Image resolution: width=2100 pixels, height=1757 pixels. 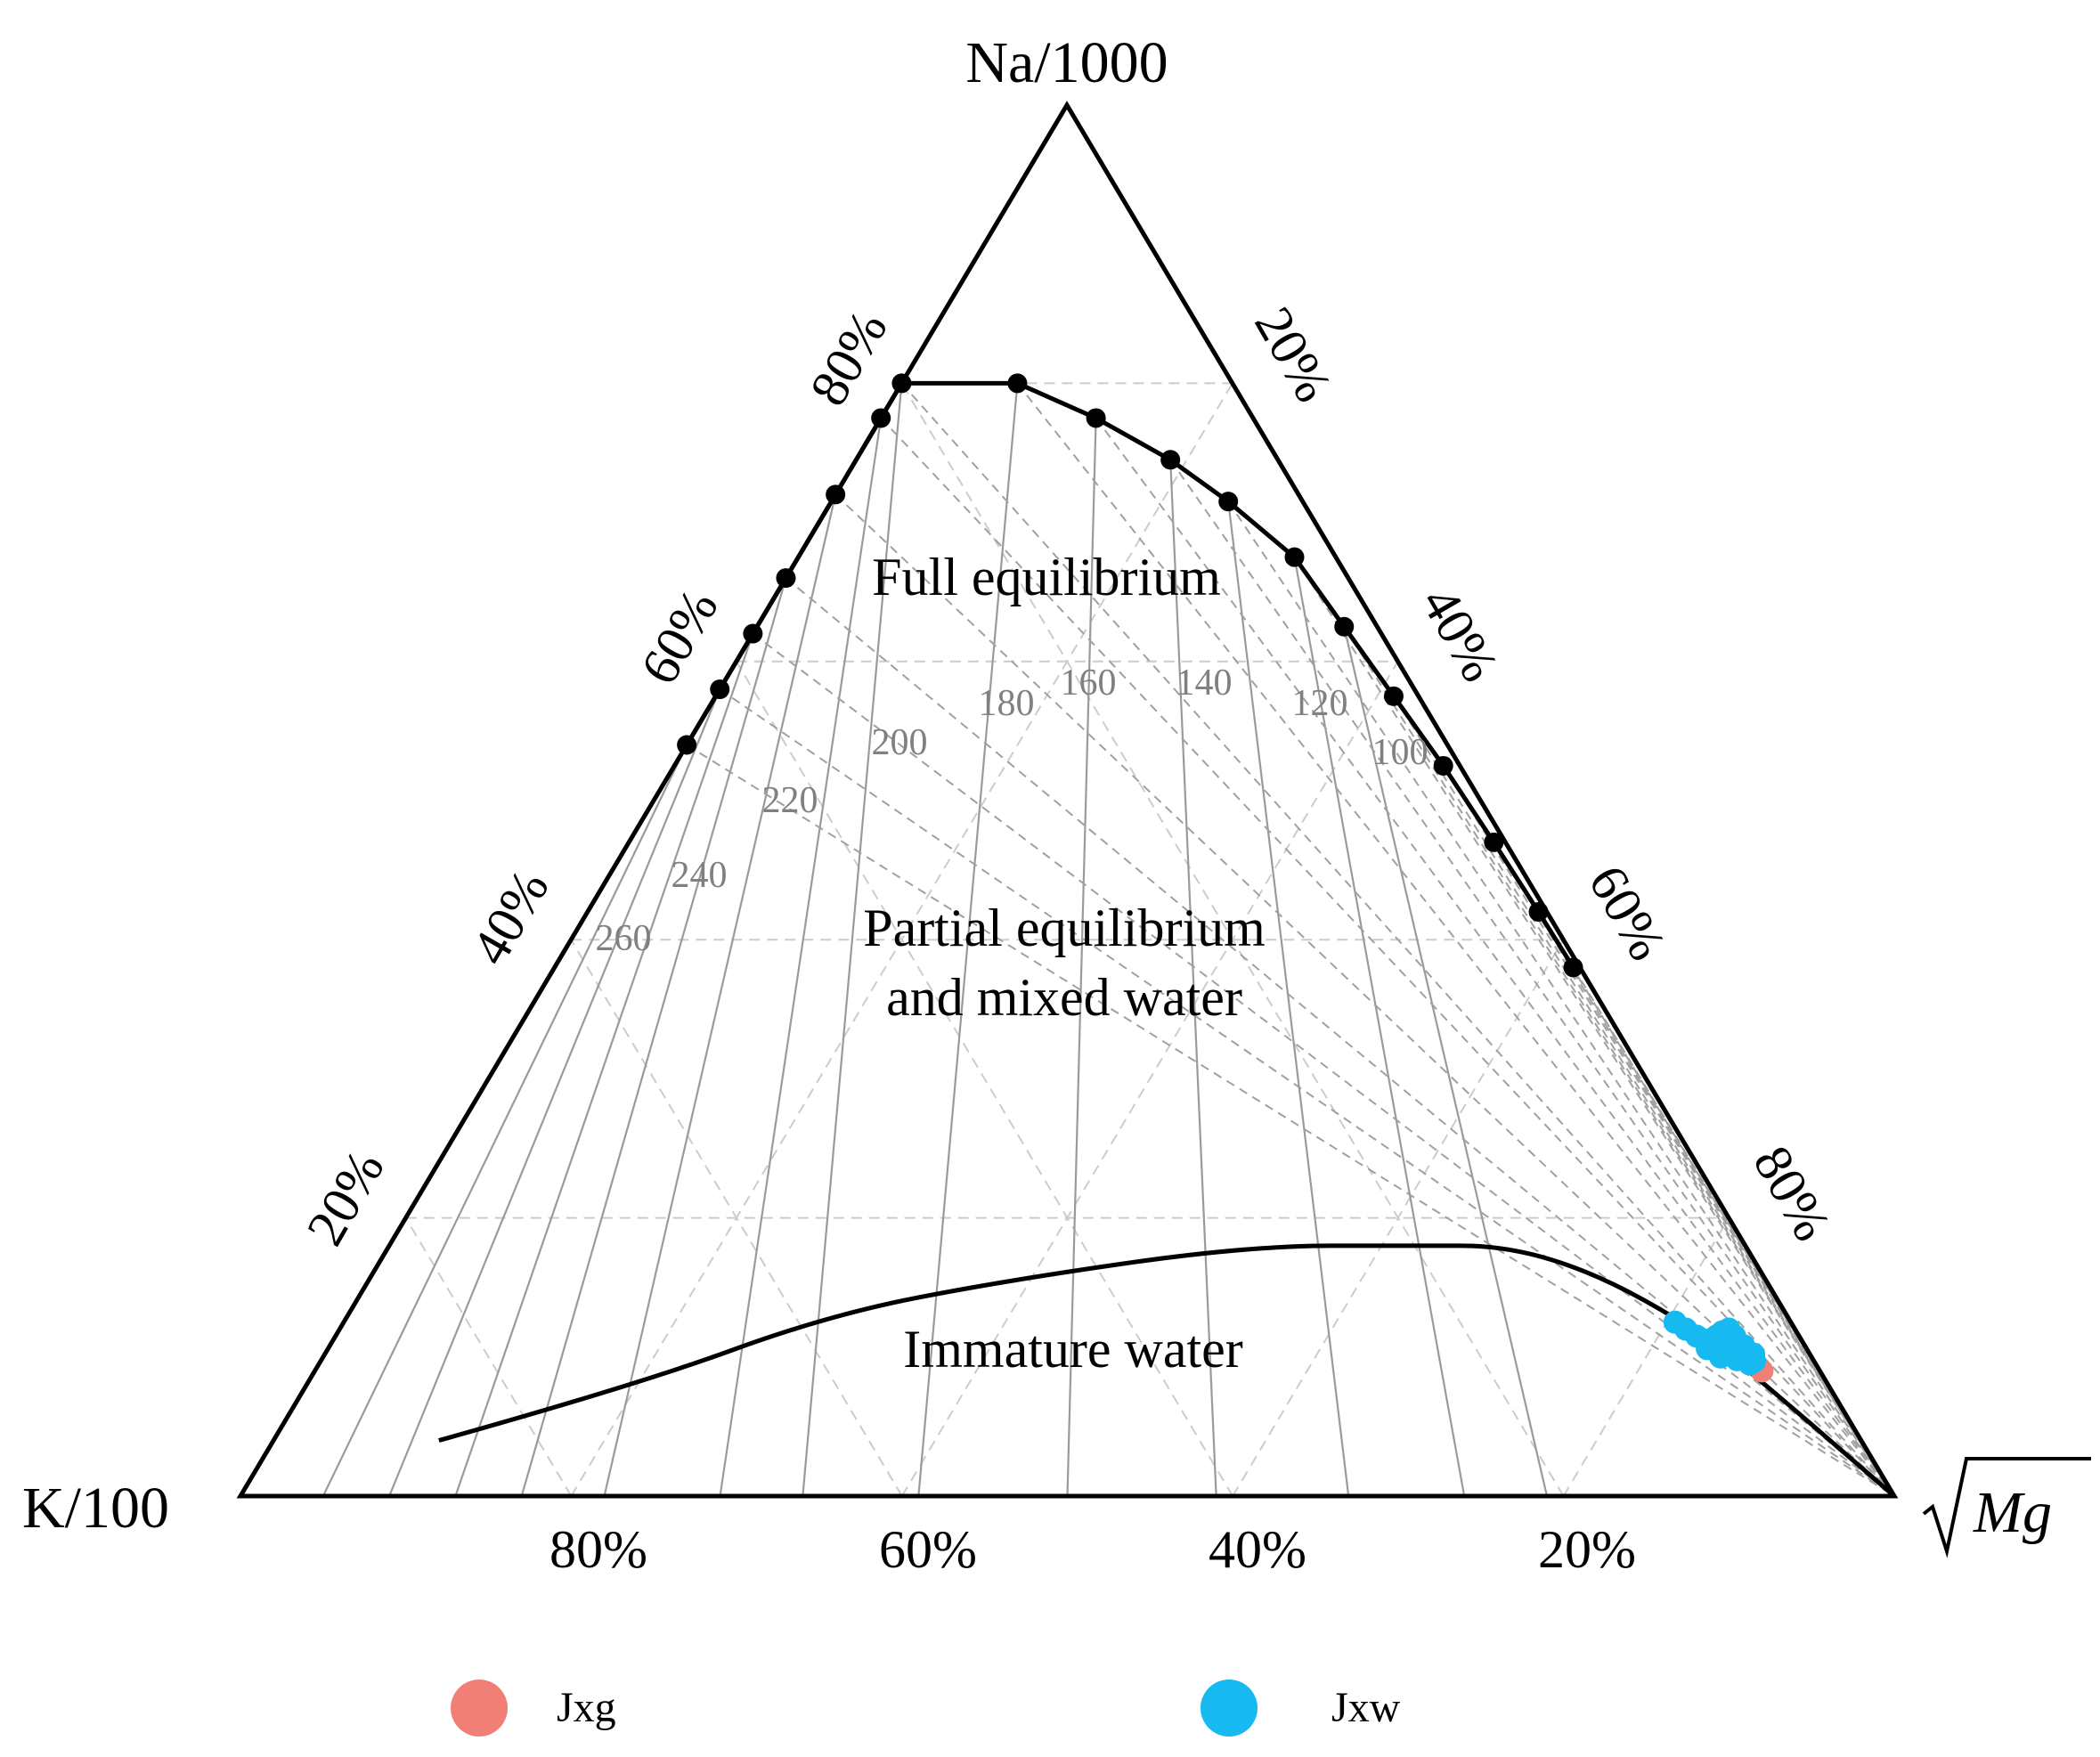 I want to click on vertex-label-top: Na/1000, so click(x=1066, y=62).